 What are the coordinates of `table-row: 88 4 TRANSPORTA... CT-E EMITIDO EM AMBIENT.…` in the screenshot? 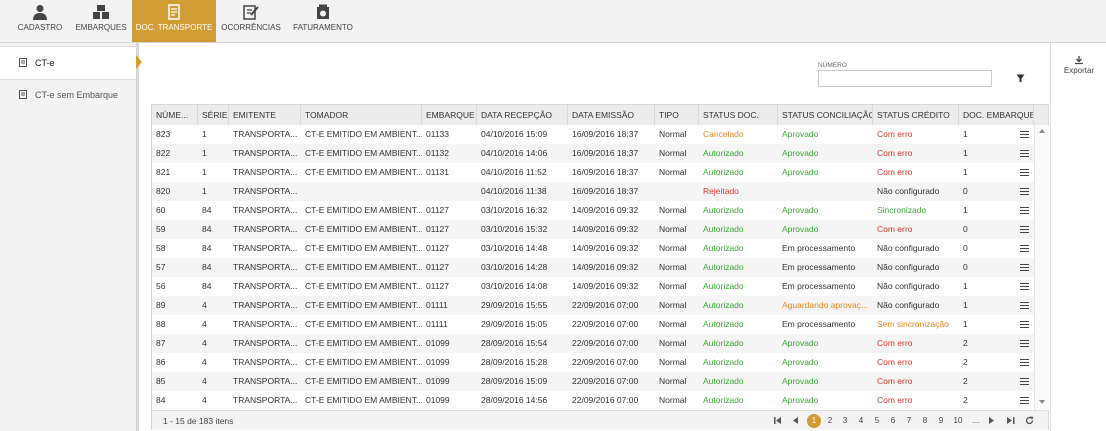 It's located at (593, 324).